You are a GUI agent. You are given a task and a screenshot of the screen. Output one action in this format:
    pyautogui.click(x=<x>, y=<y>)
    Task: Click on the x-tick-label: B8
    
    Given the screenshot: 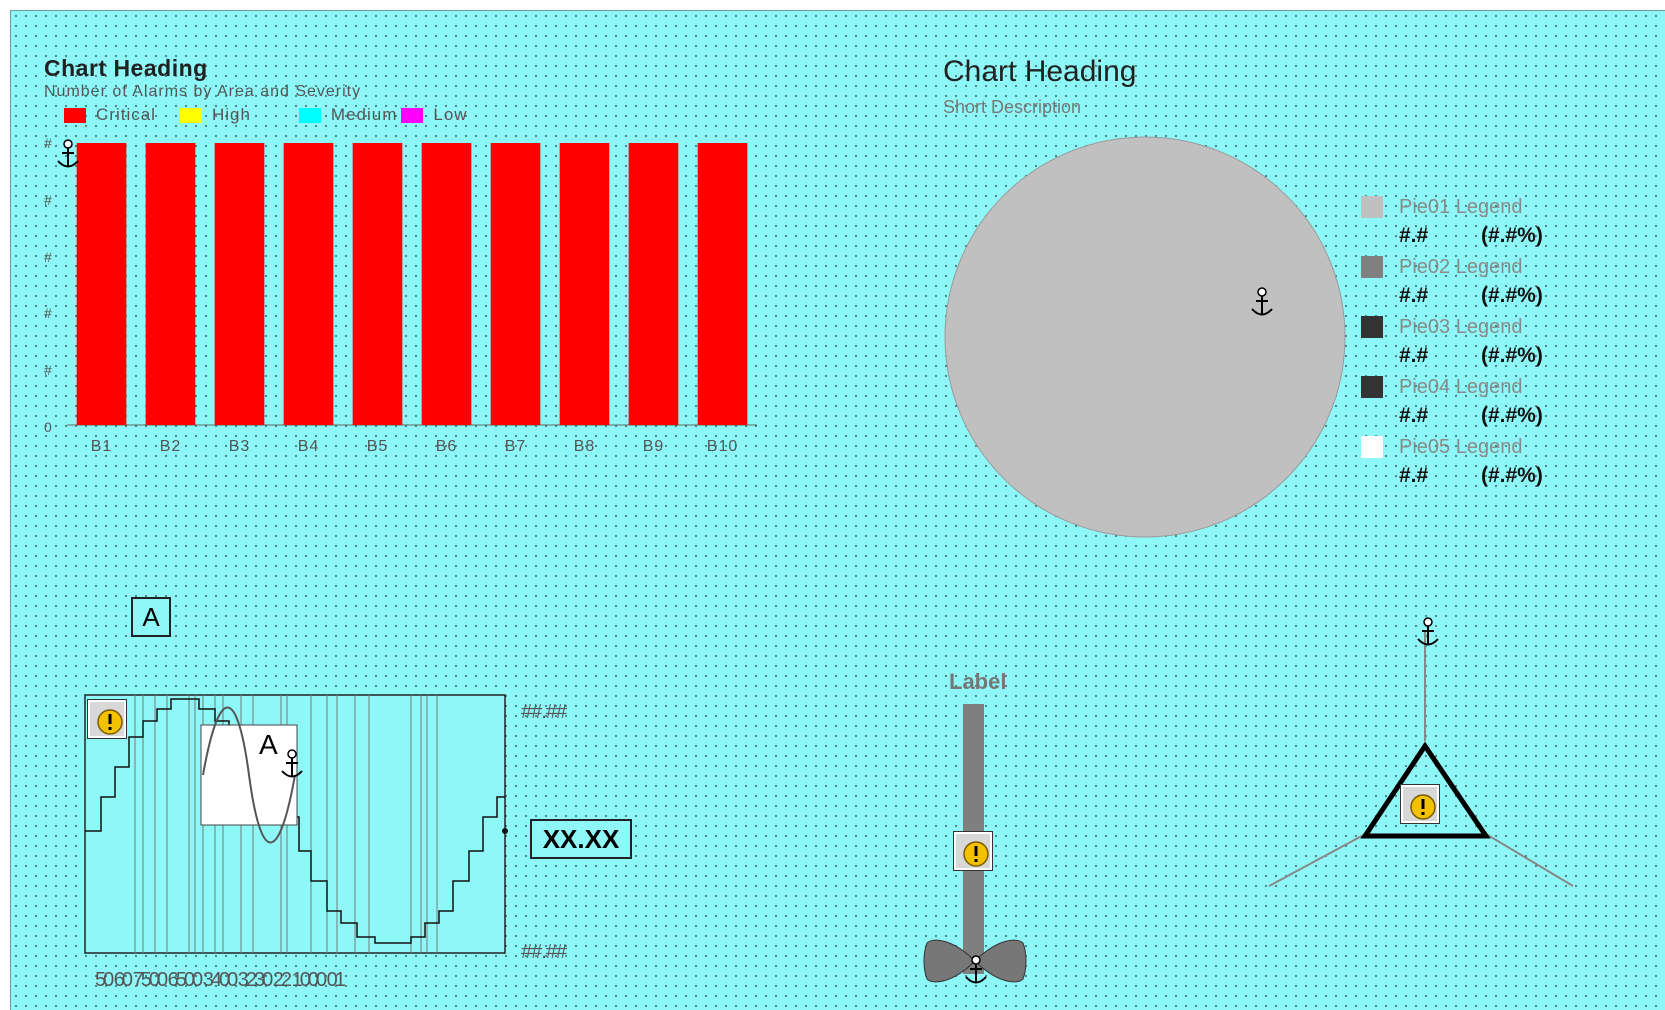 What is the action you would take?
    pyautogui.click(x=585, y=446)
    